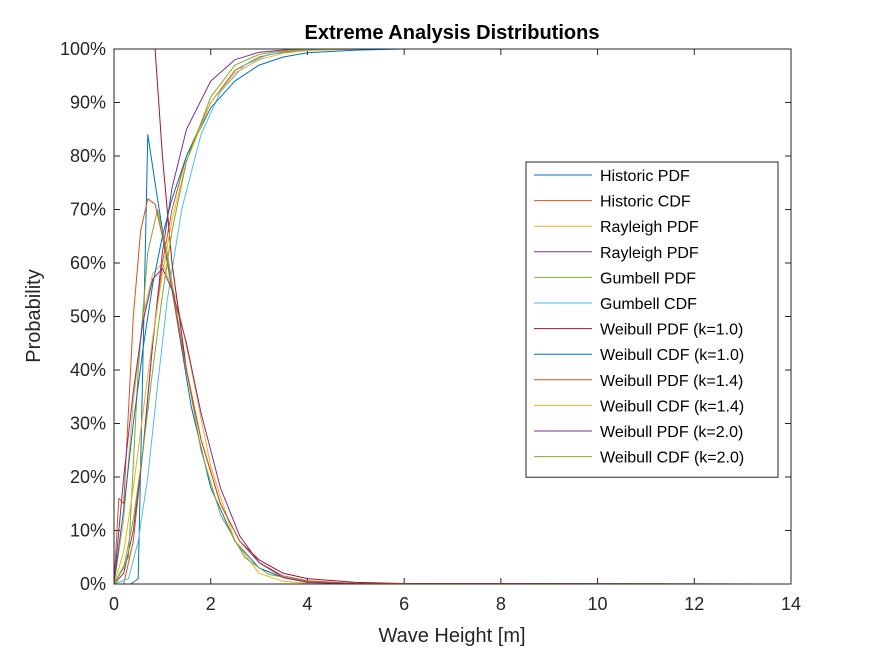  I want to click on x-tick-label: 6, so click(404, 604).